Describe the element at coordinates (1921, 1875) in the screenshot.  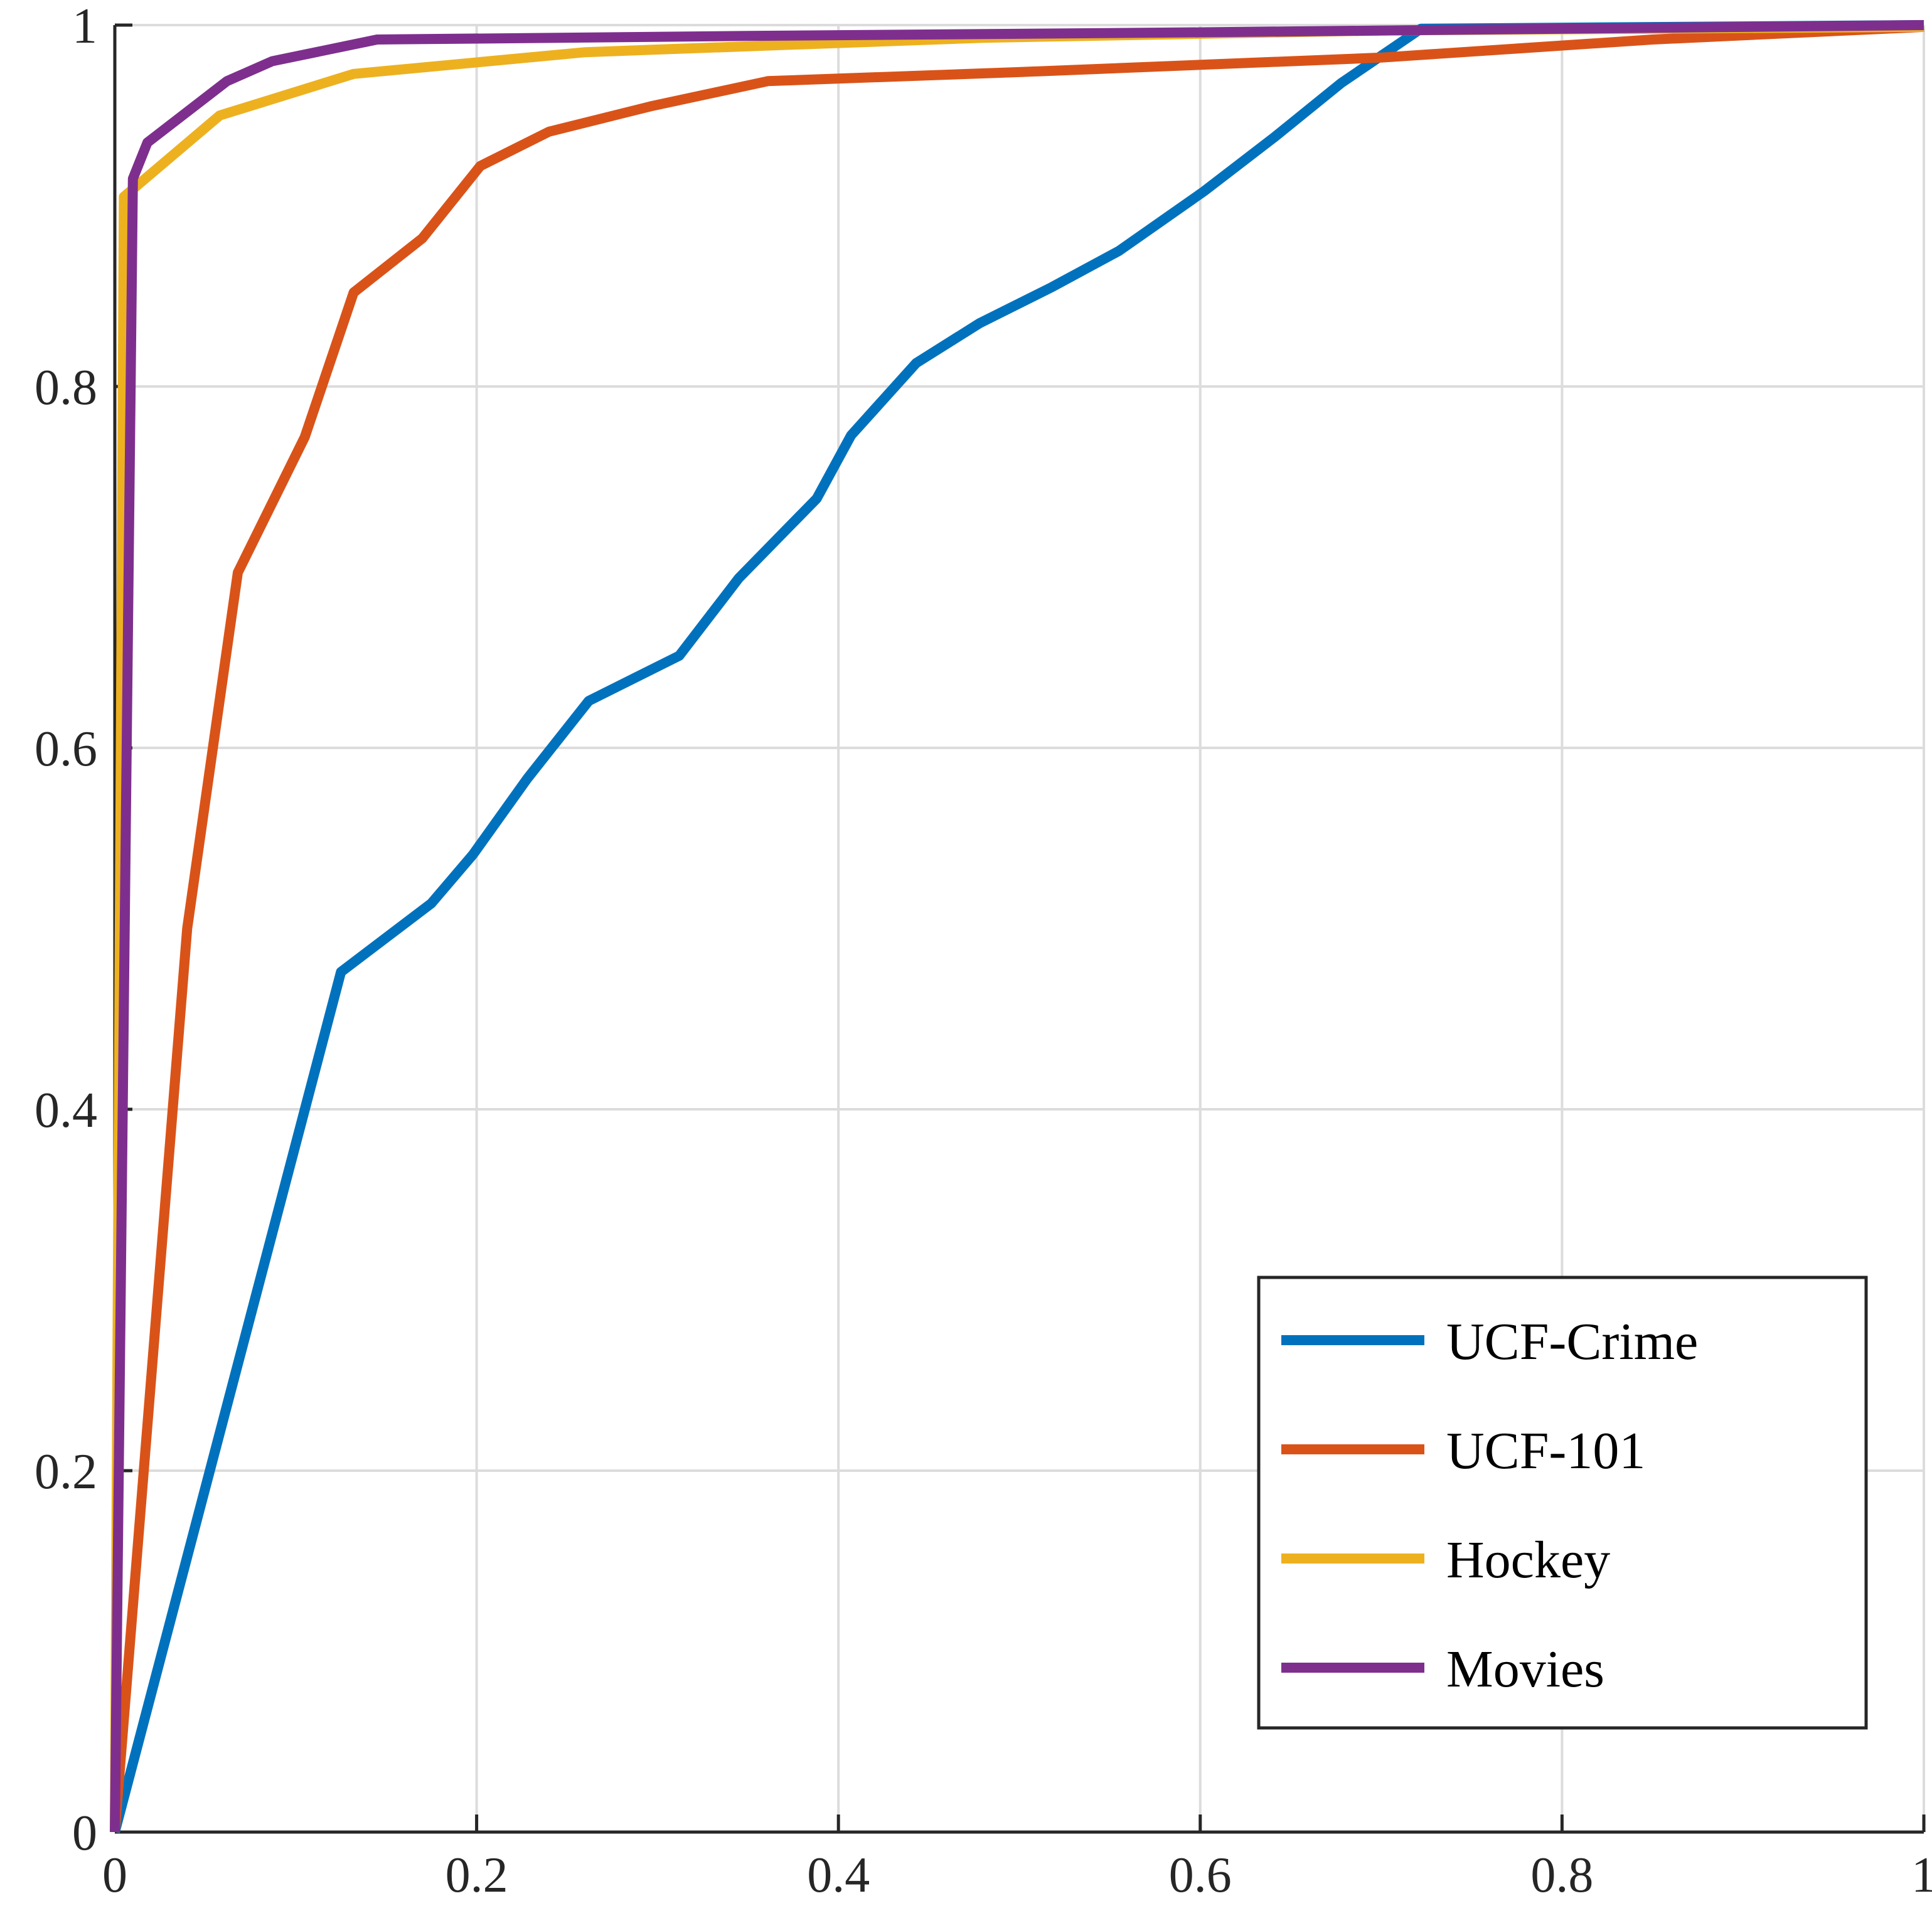
I see `x-tick-label: 1` at that location.